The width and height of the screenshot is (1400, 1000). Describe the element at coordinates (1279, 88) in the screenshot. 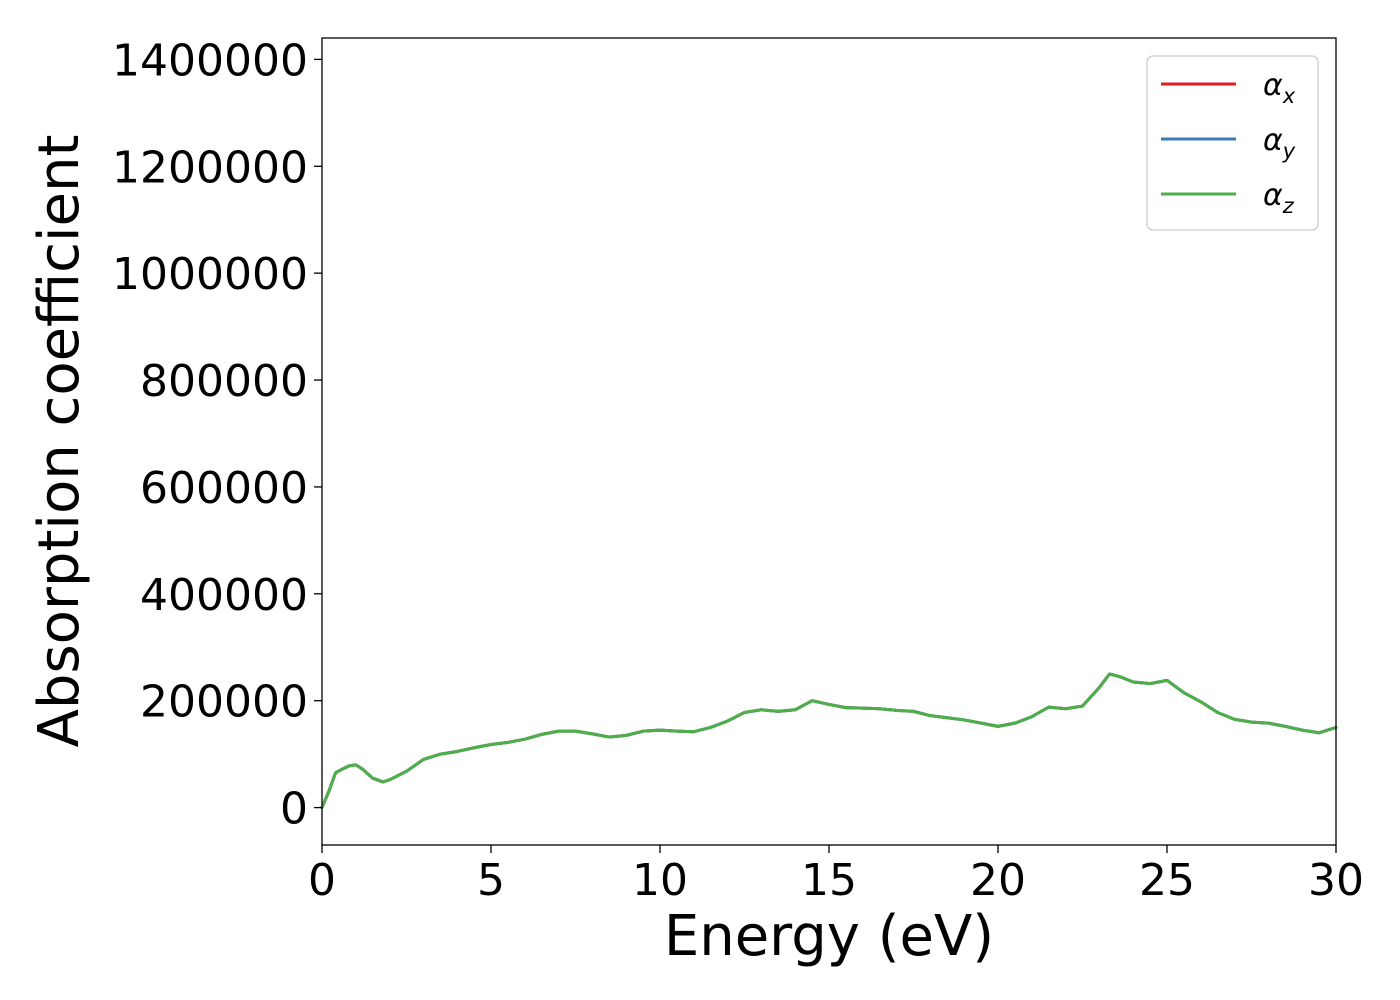

I see `legend-label-x: αx` at that location.